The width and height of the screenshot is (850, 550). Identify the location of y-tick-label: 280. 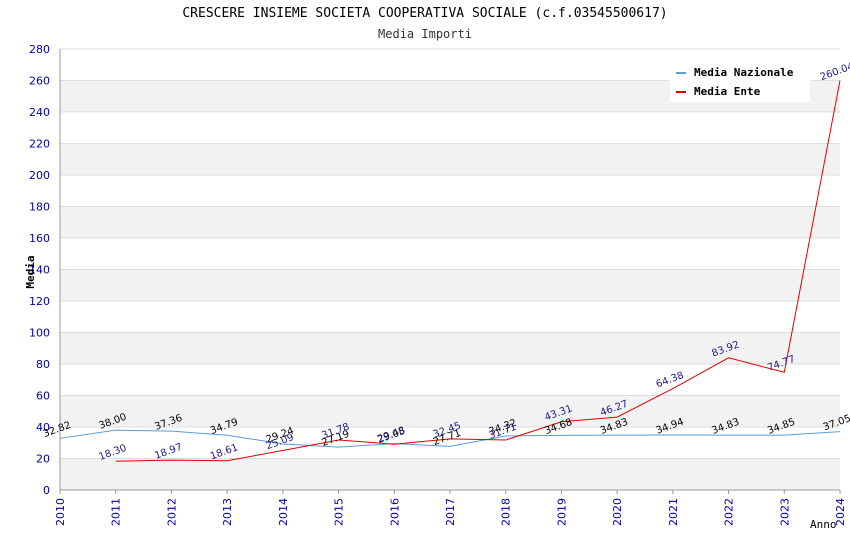
(39, 49).